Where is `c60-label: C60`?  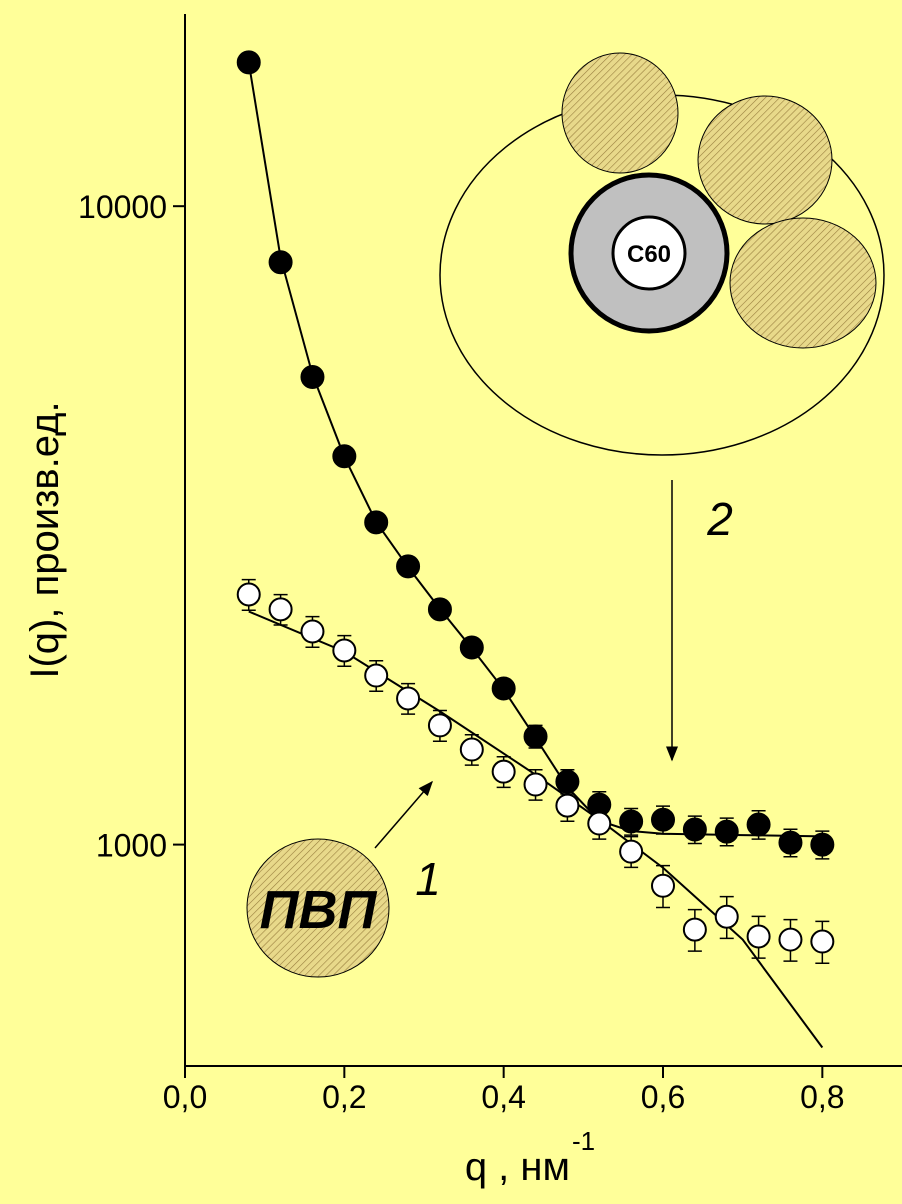
c60-label: C60 is located at coordinates (649, 254).